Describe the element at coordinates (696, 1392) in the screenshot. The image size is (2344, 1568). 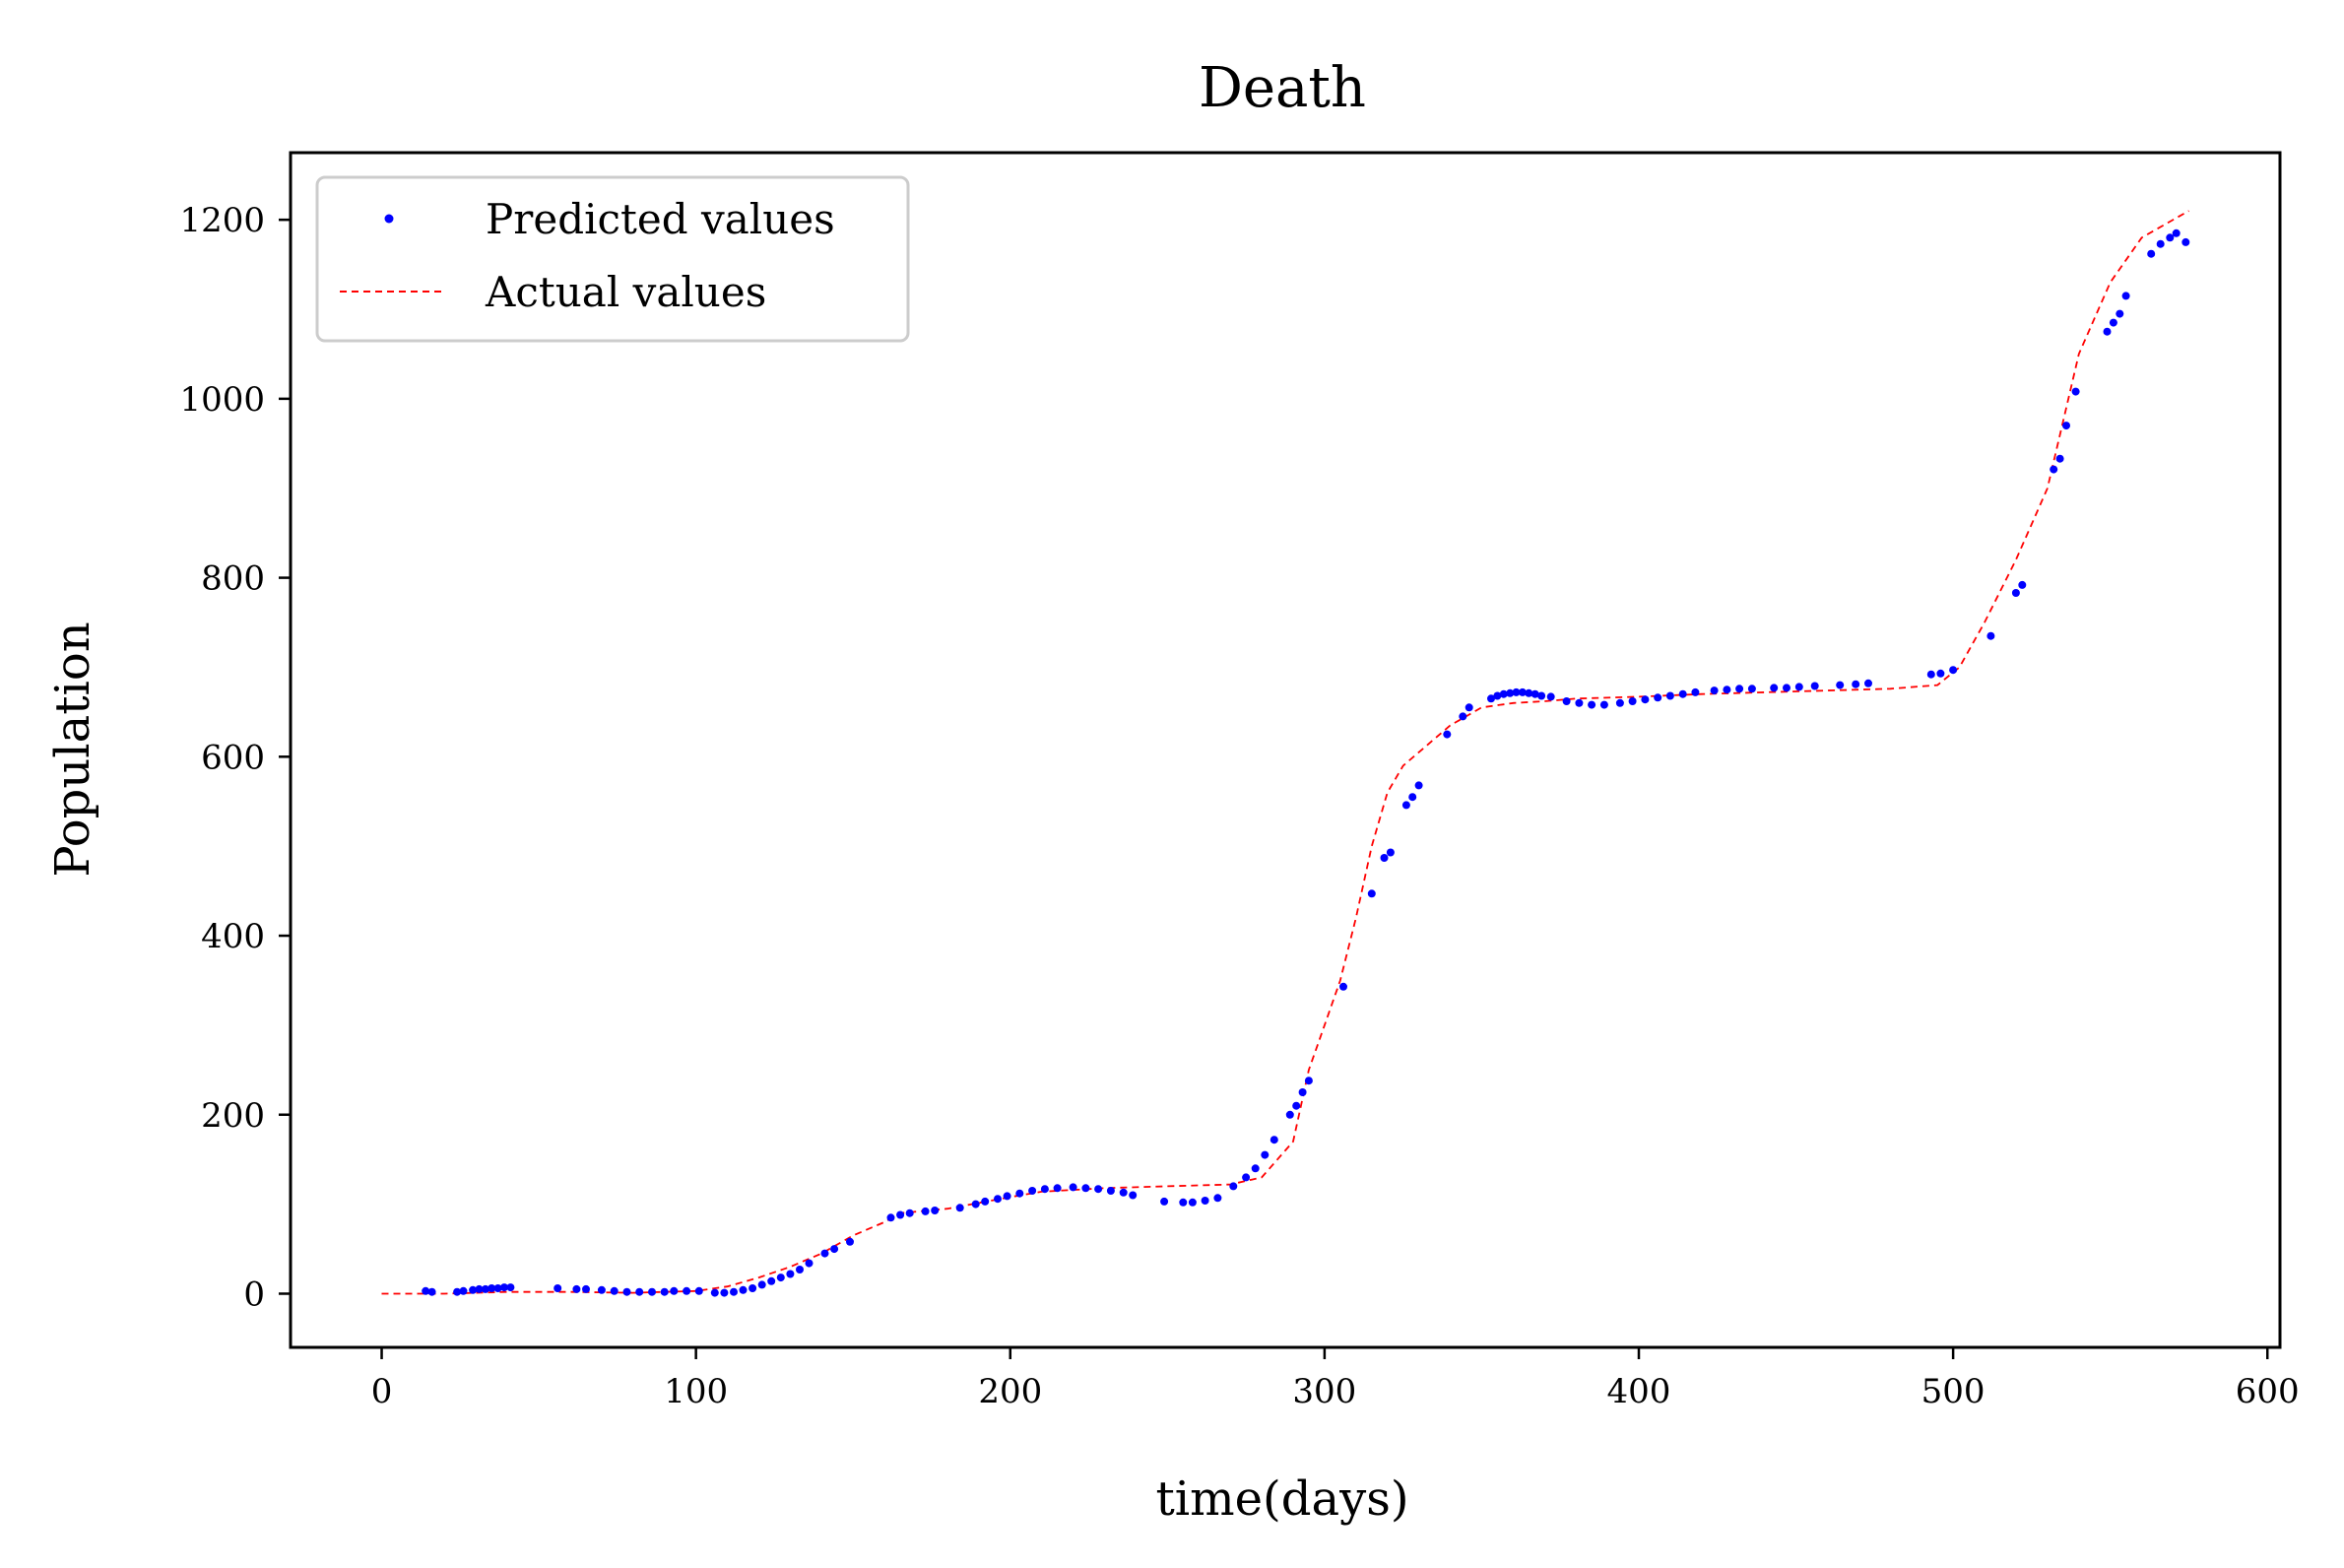
I see `x-tick-label: 100` at that location.